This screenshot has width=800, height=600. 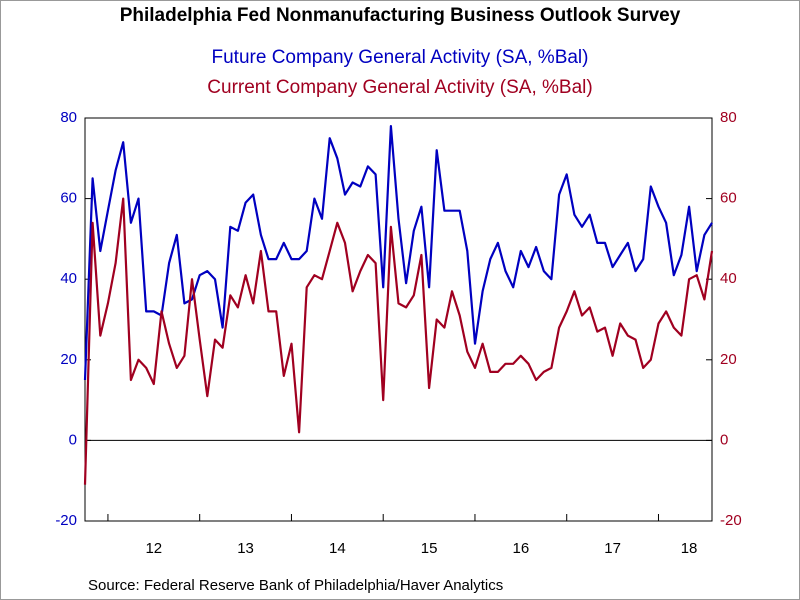 What do you see at coordinates (612, 548) in the screenshot?
I see `x-tick-label: 17` at bounding box center [612, 548].